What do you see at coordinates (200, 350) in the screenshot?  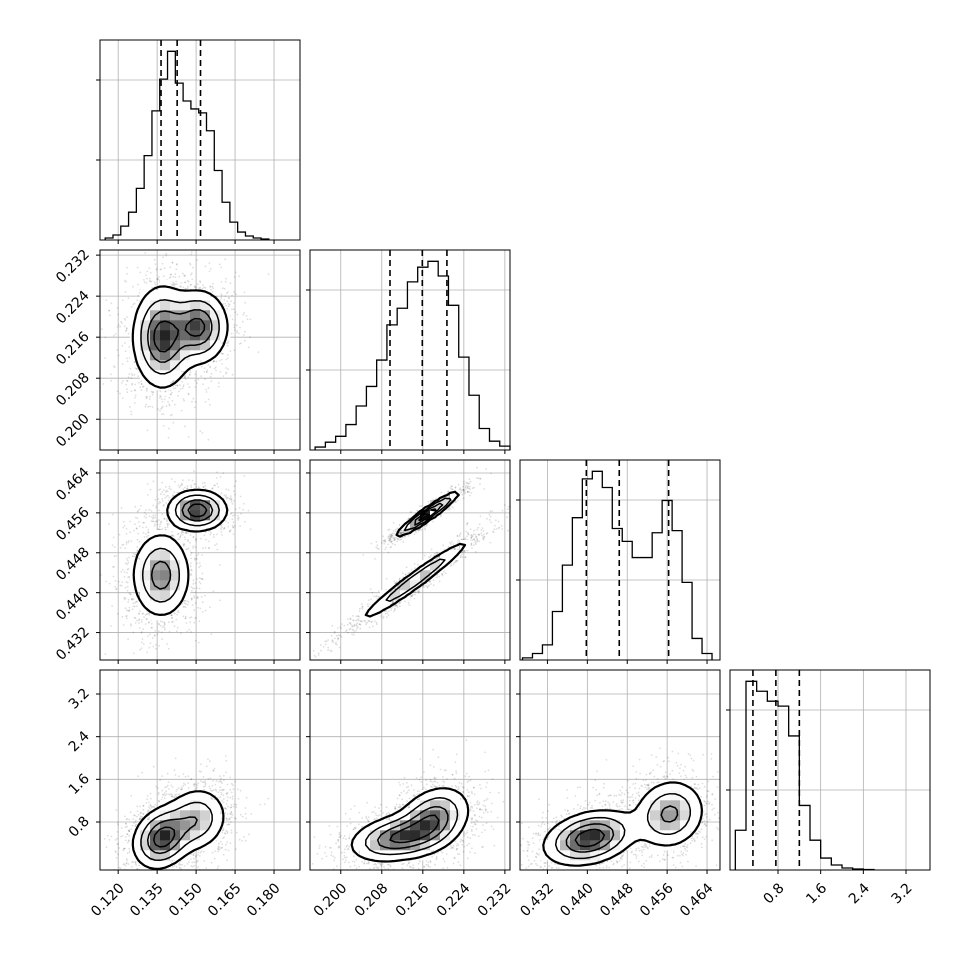 I see `scatter-frame` at bounding box center [200, 350].